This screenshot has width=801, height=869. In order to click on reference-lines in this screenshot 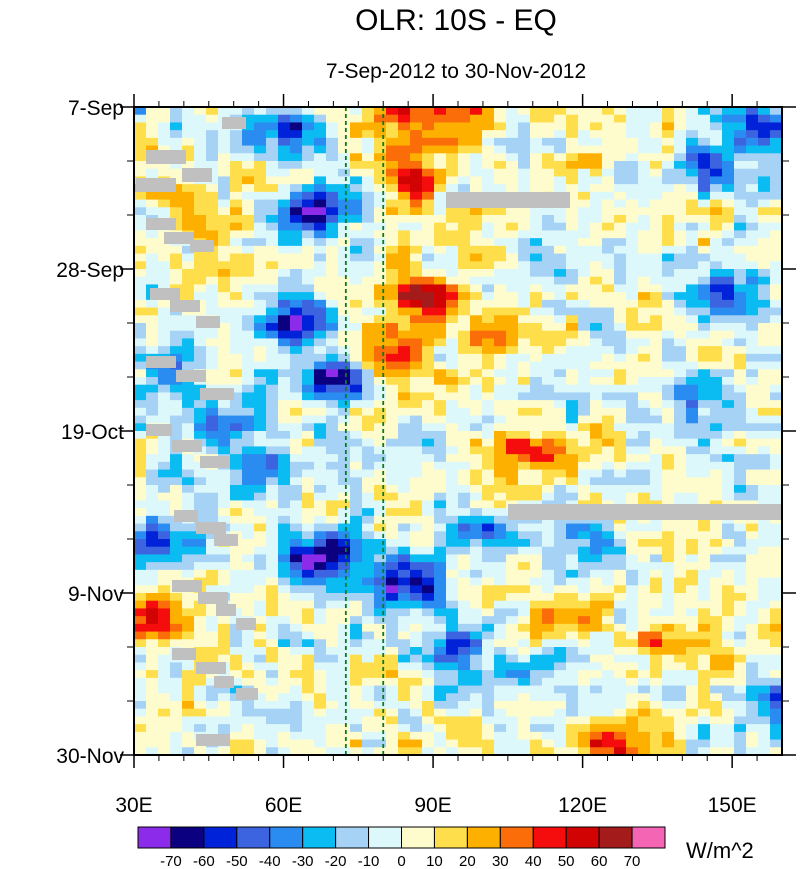, I will do `click(364, 431)`.